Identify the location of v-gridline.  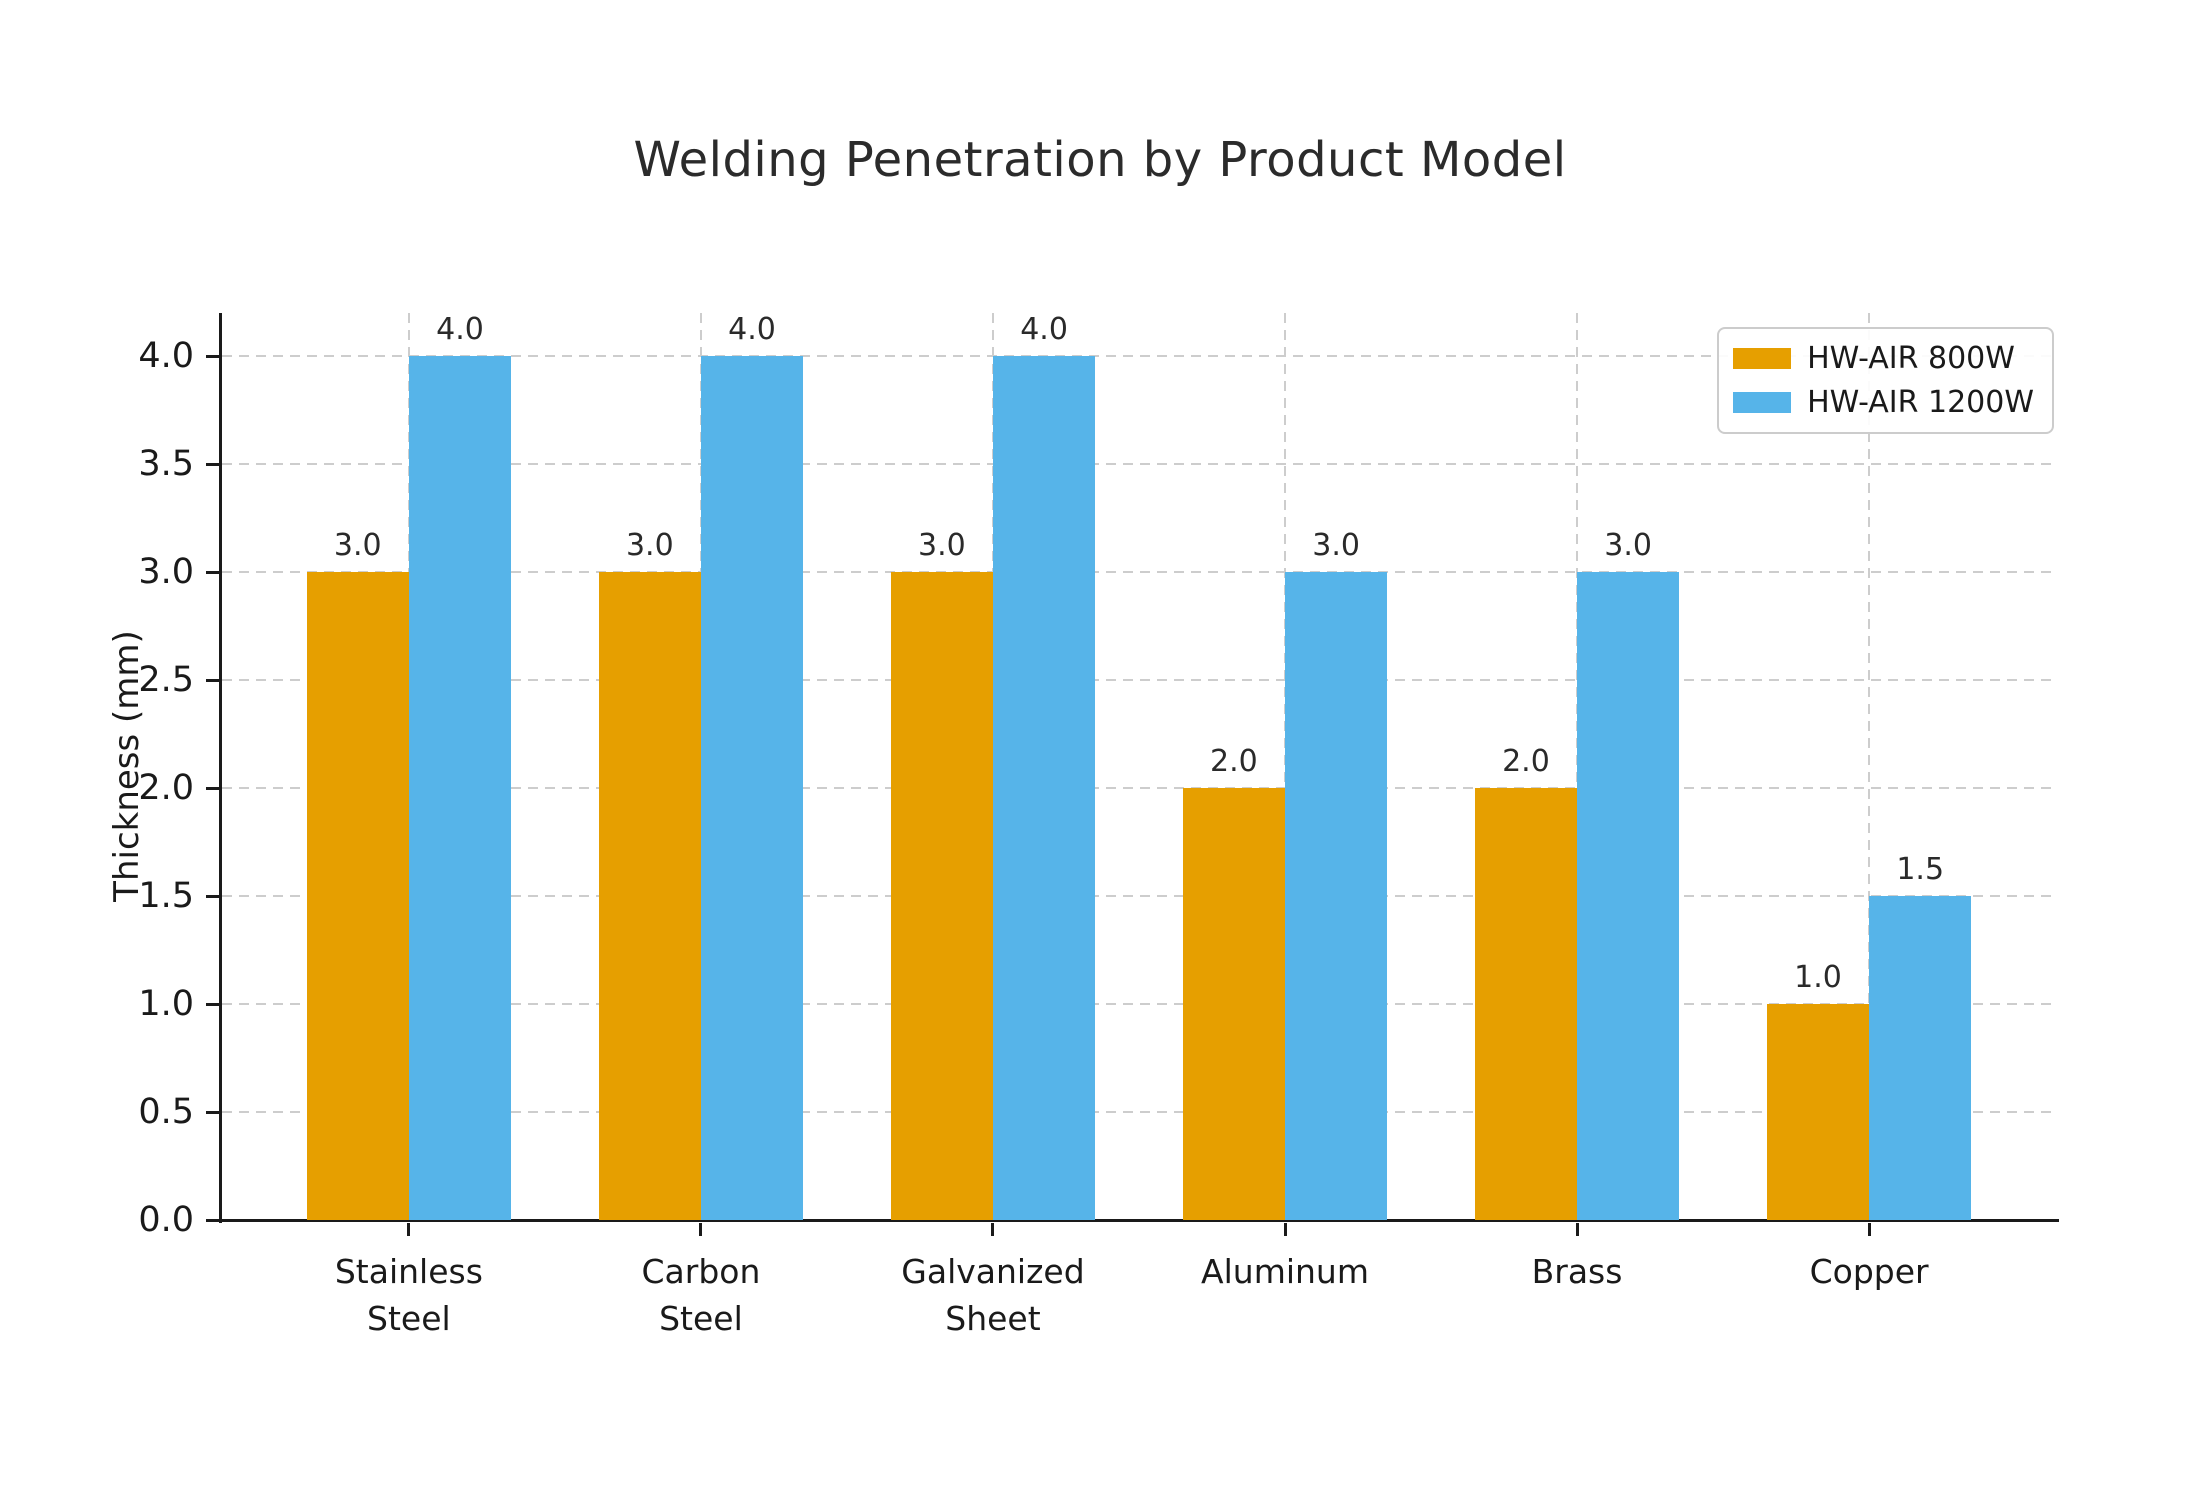
(1869, 766).